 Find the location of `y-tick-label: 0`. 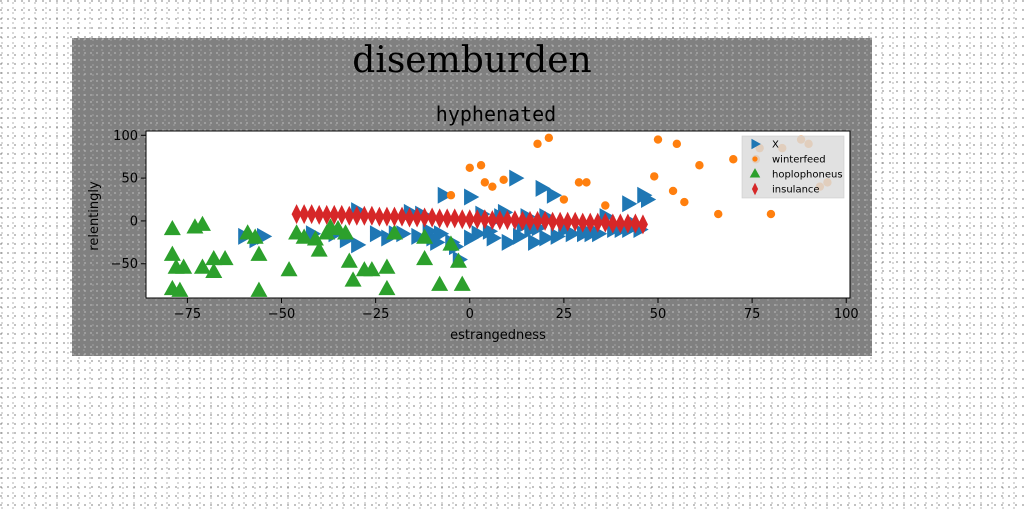

y-tick-label: 0 is located at coordinates (134, 221).